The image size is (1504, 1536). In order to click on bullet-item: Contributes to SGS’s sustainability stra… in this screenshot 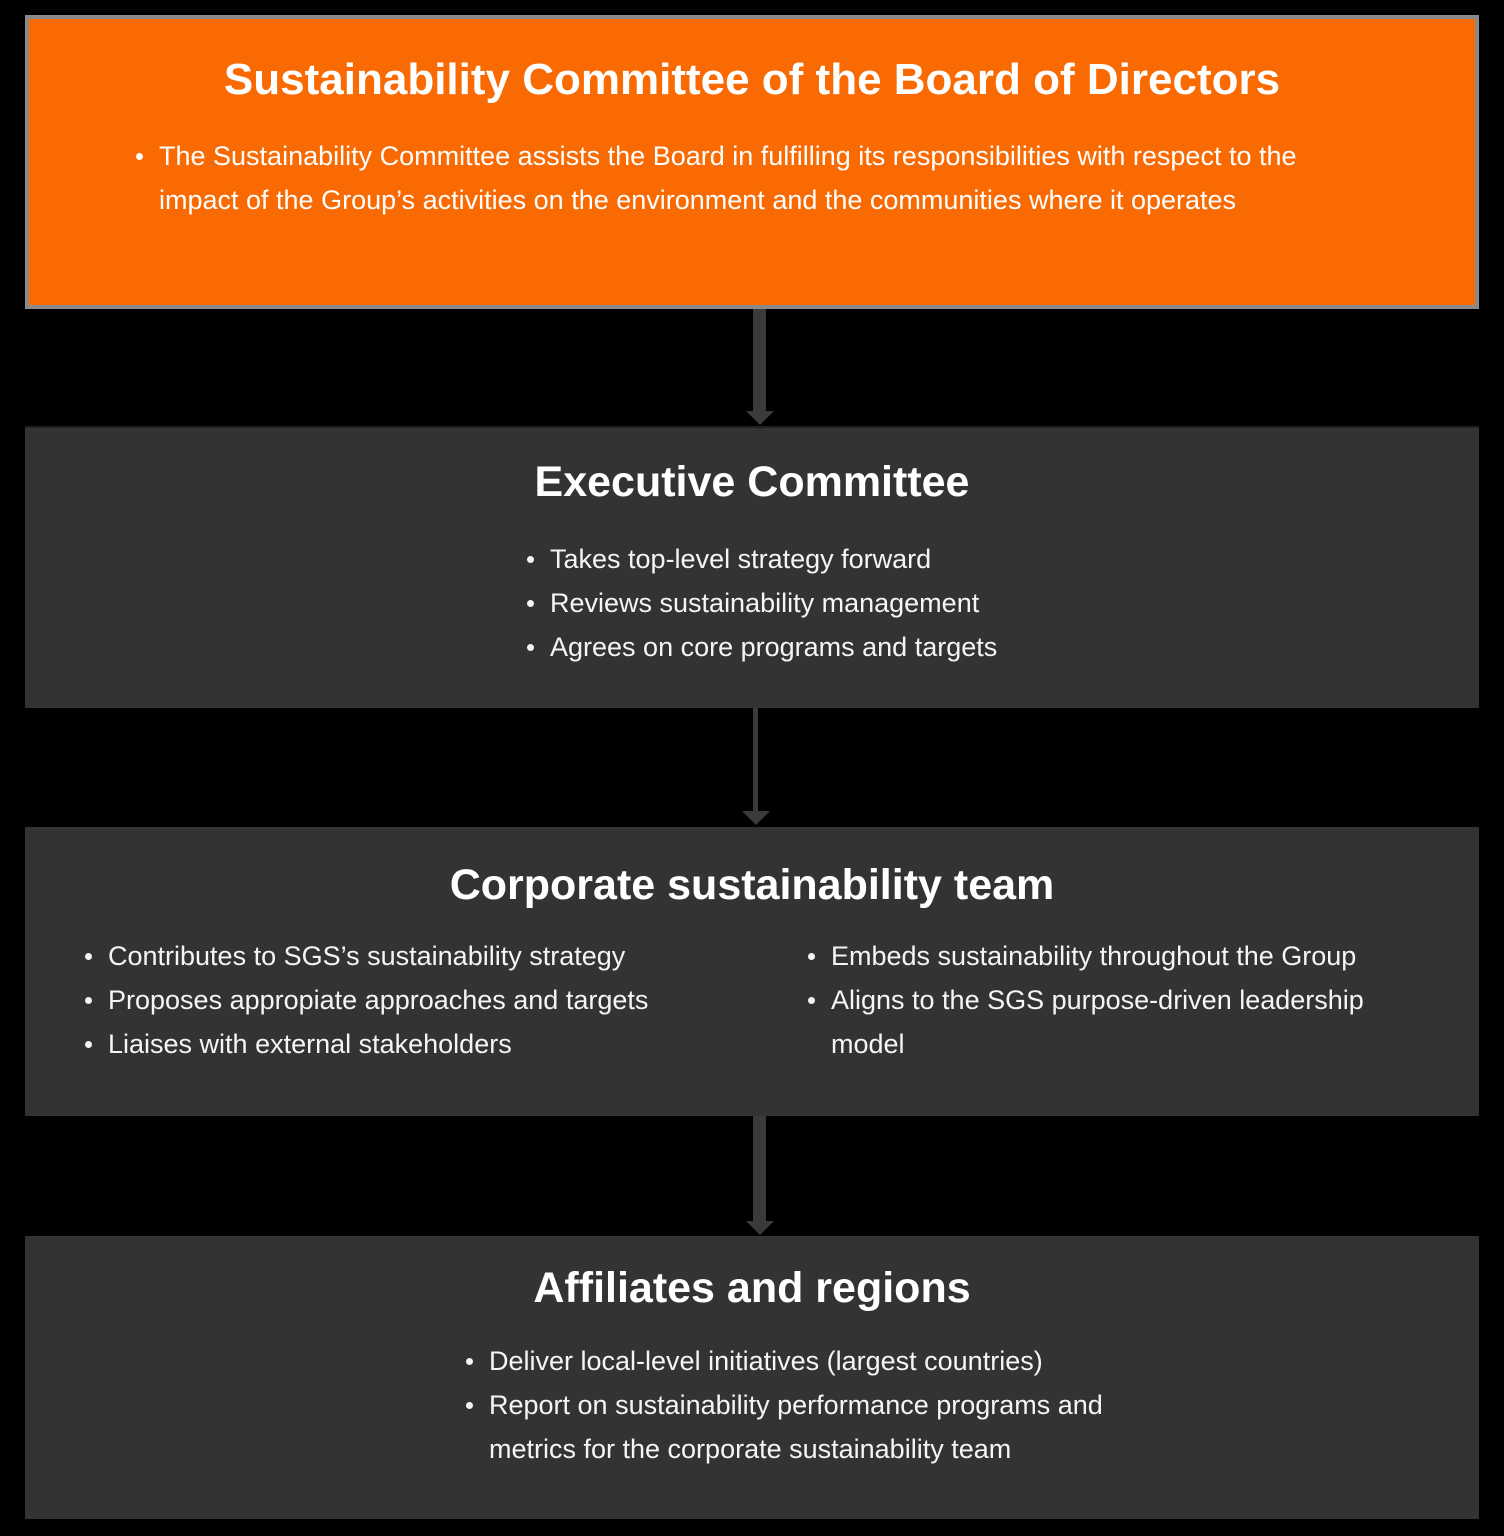, I will do `click(442, 956)`.